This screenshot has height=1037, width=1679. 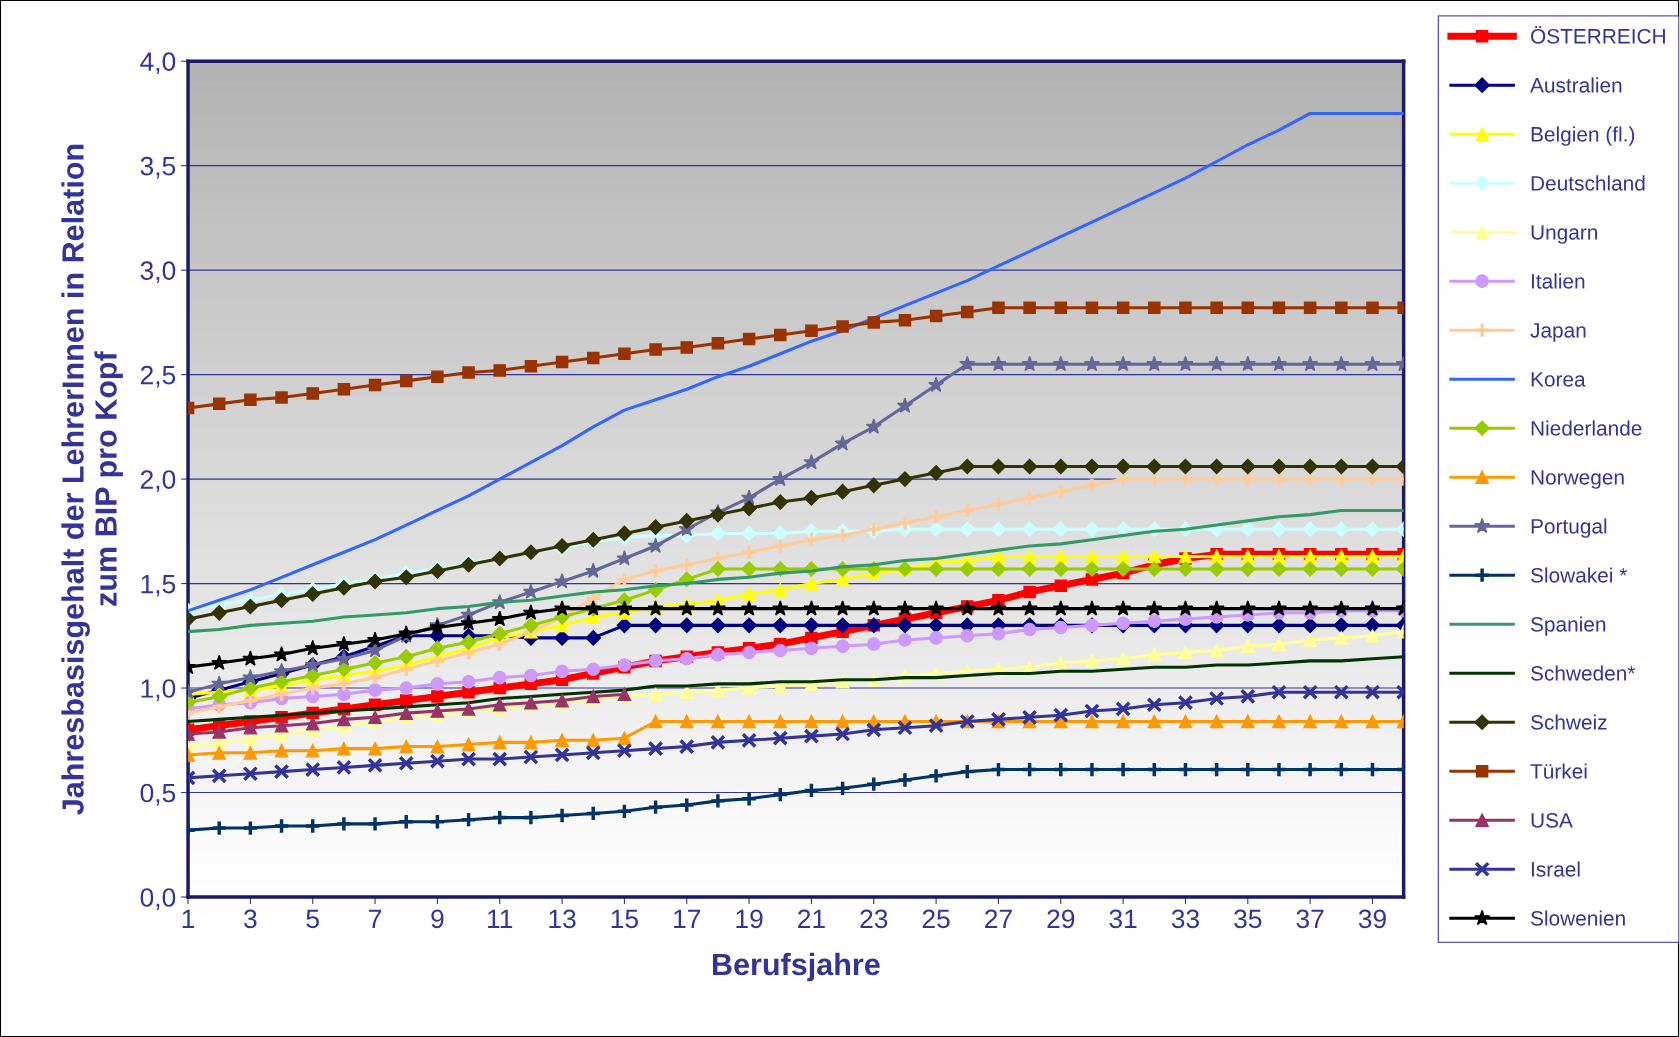 What do you see at coordinates (1310, 919) in the screenshot?
I see `x-tick-label: 37` at bounding box center [1310, 919].